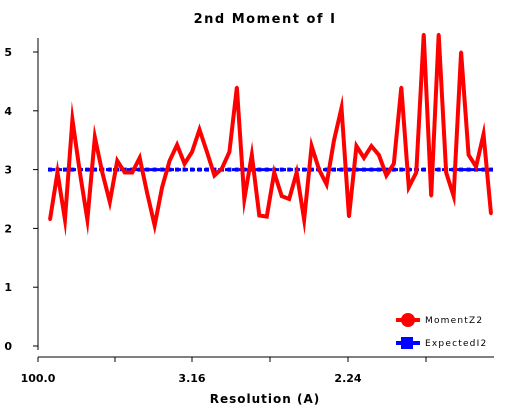  I want to click on y-tick-label: 1, so click(8, 287).